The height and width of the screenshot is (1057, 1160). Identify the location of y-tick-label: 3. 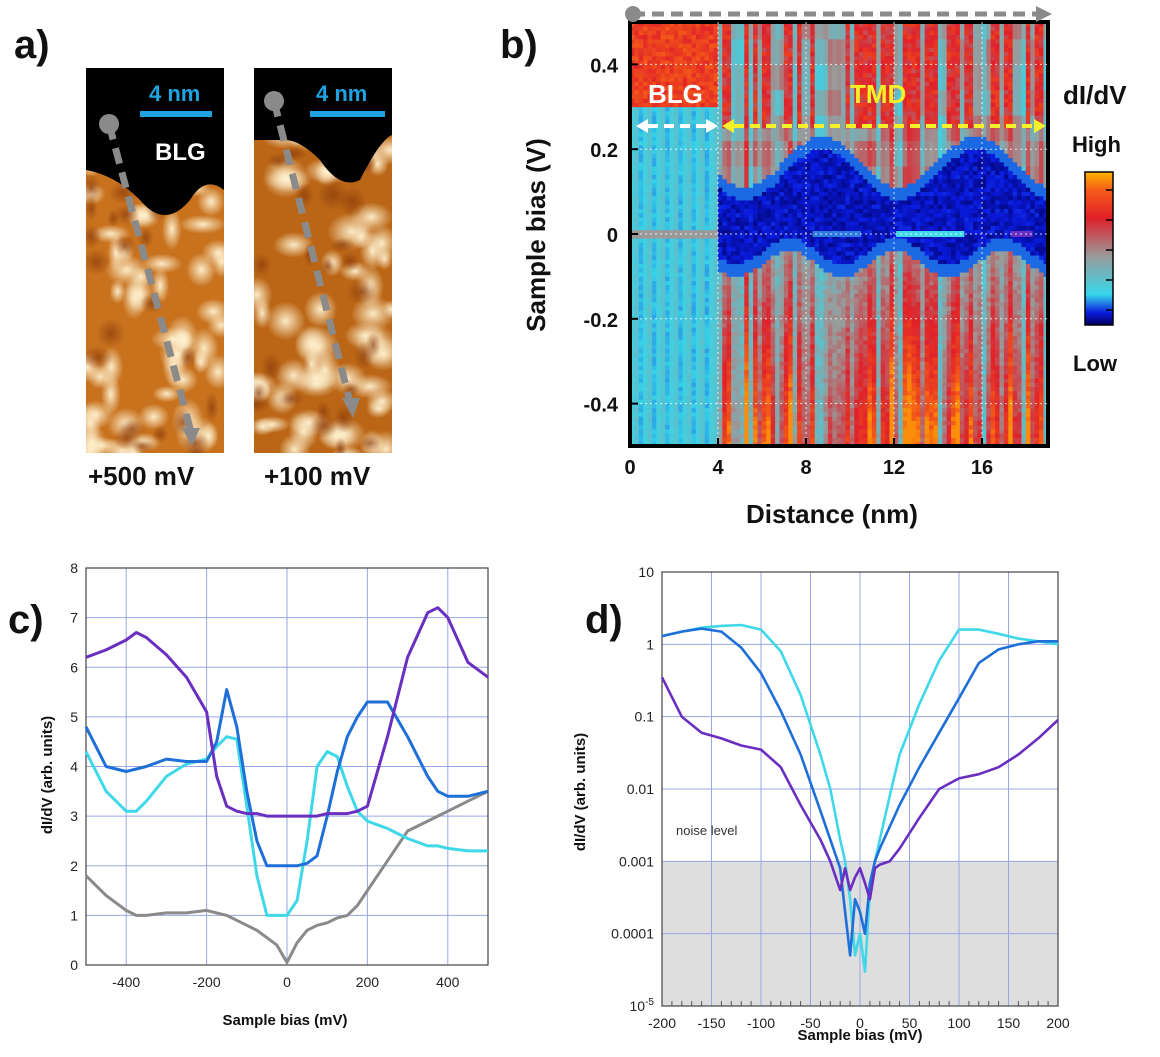
(74, 816).